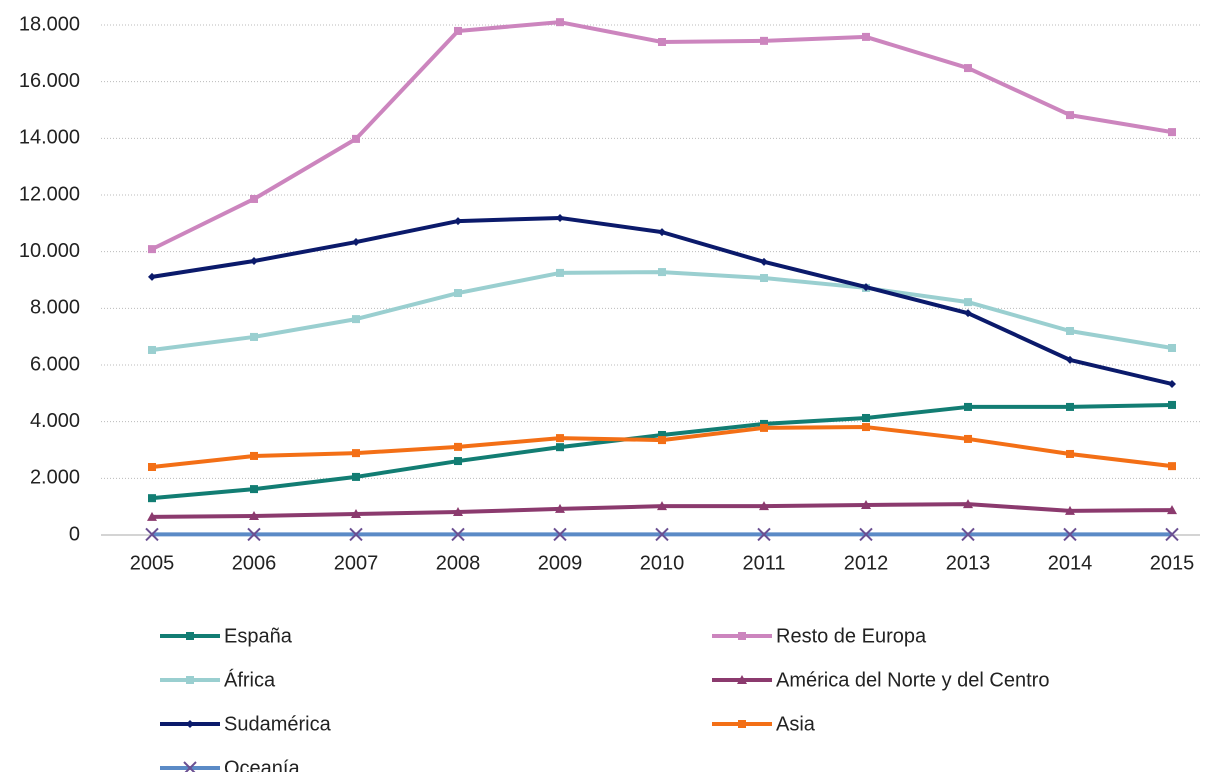 The height and width of the screenshot is (772, 1208). What do you see at coordinates (49, 194) in the screenshot?
I see `y-tick-label: 12.000` at bounding box center [49, 194].